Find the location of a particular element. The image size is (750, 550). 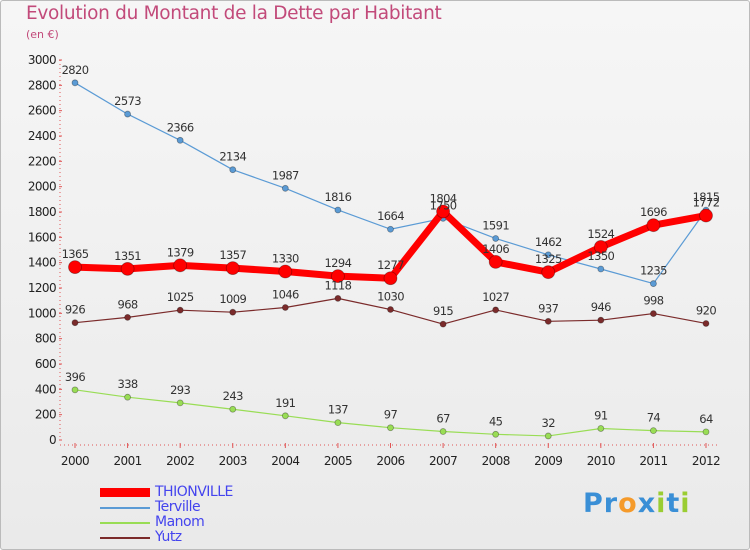

data-label-yutz: 998 is located at coordinates (653, 301).